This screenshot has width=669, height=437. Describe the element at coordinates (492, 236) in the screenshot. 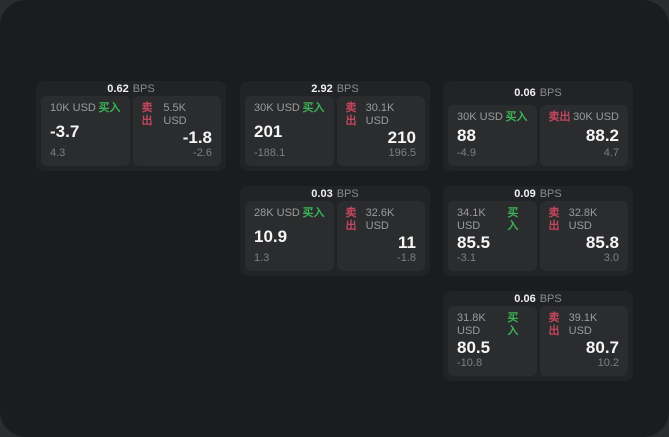

I see `buy-panel: 34.1K USD 买入 85.5 -3.1` at that location.